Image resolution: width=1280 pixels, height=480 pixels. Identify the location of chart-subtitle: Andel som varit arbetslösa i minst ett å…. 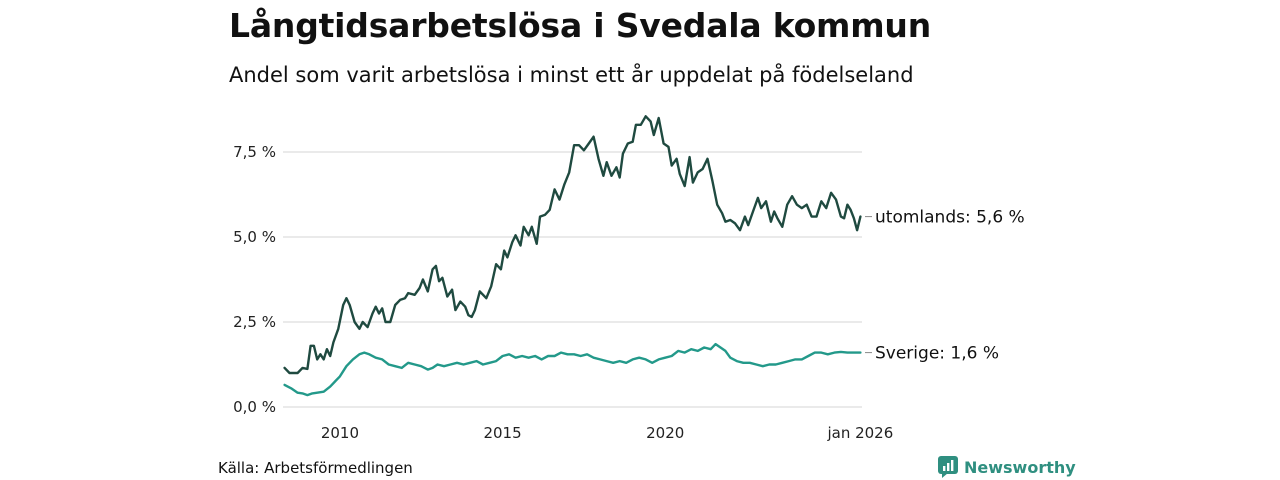
(571, 75).